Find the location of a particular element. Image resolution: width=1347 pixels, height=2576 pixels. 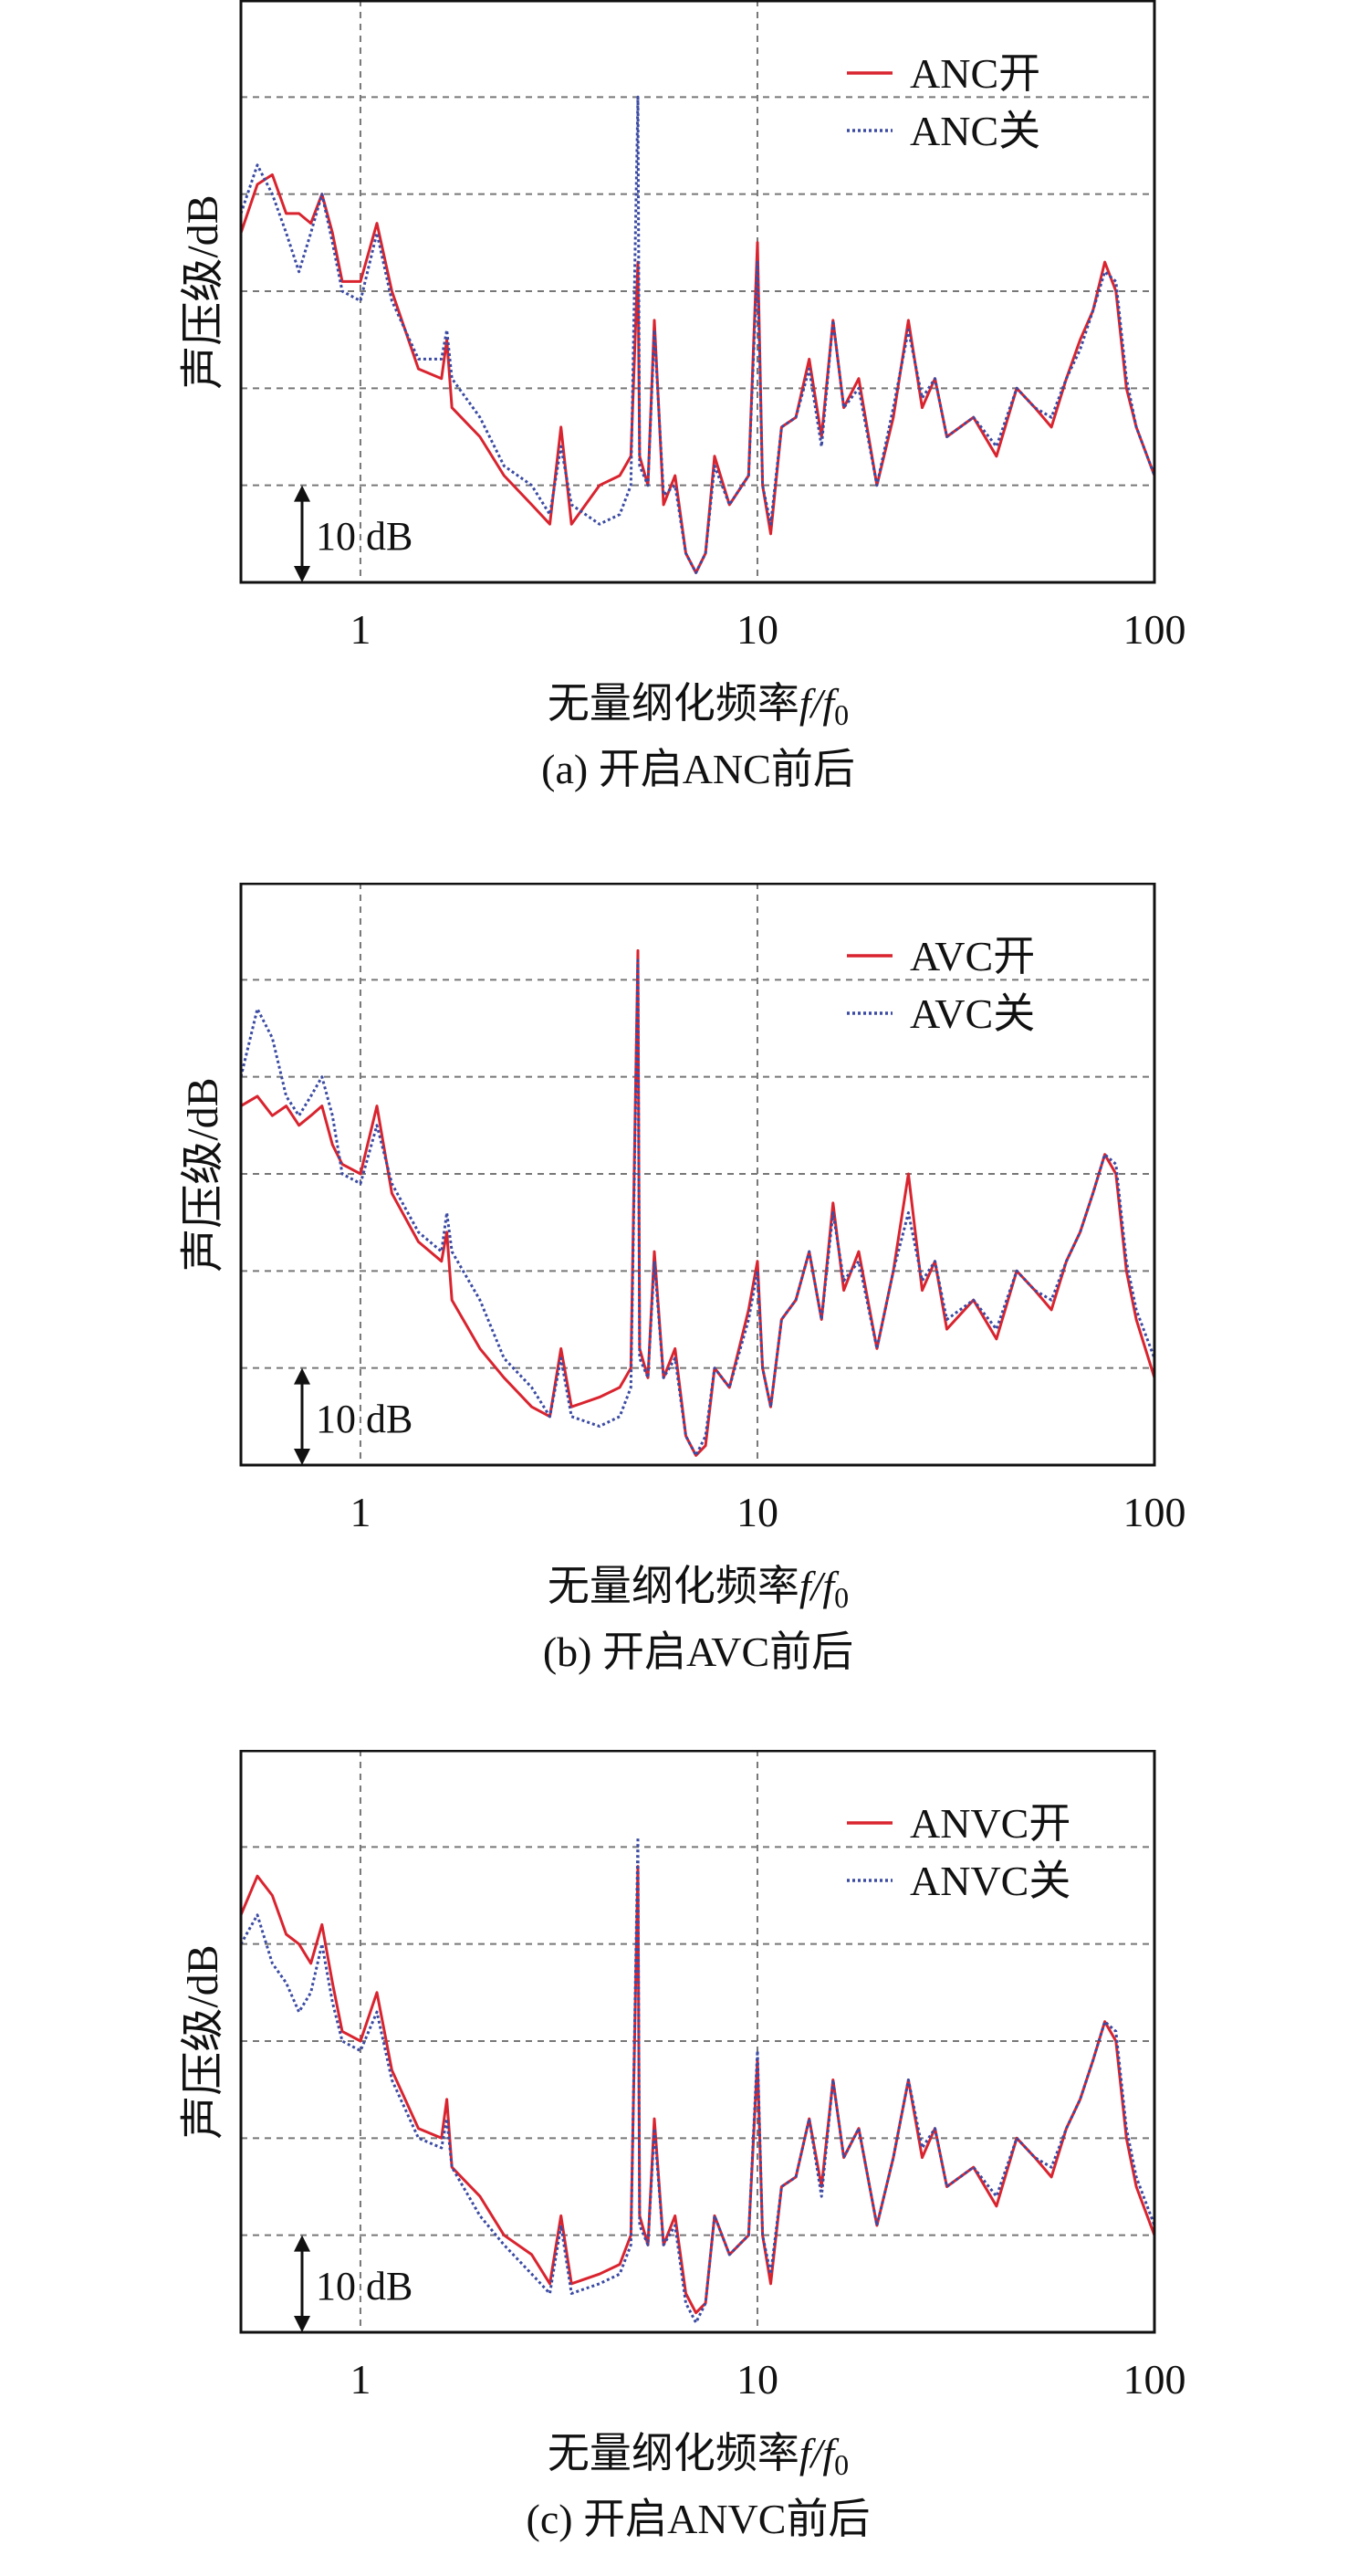

legend-label: ANC开 is located at coordinates (975, 73).